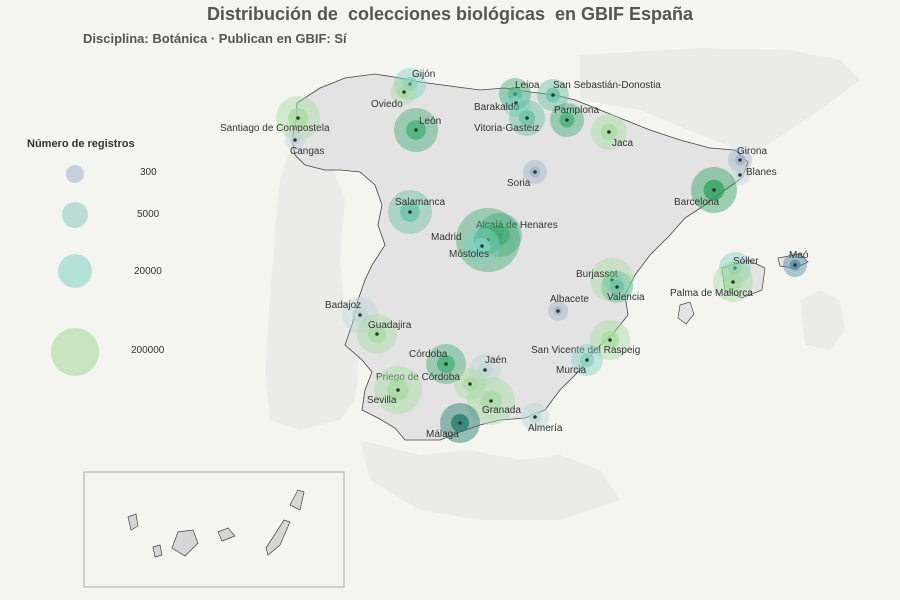  What do you see at coordinates (568, 307) in the screenshot?
I see `city-marker-albacete: Albacete` at bounding box center [568, 307].